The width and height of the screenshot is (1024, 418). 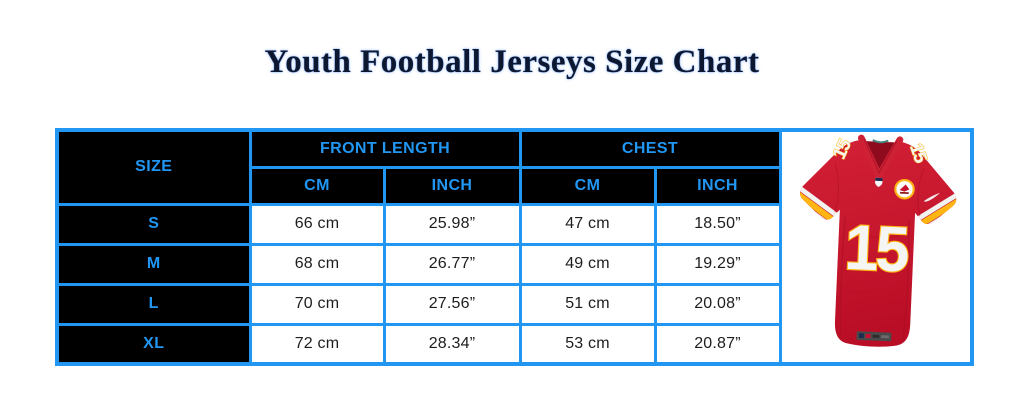 I want to click on collar-band, so click(x=880, y=156).